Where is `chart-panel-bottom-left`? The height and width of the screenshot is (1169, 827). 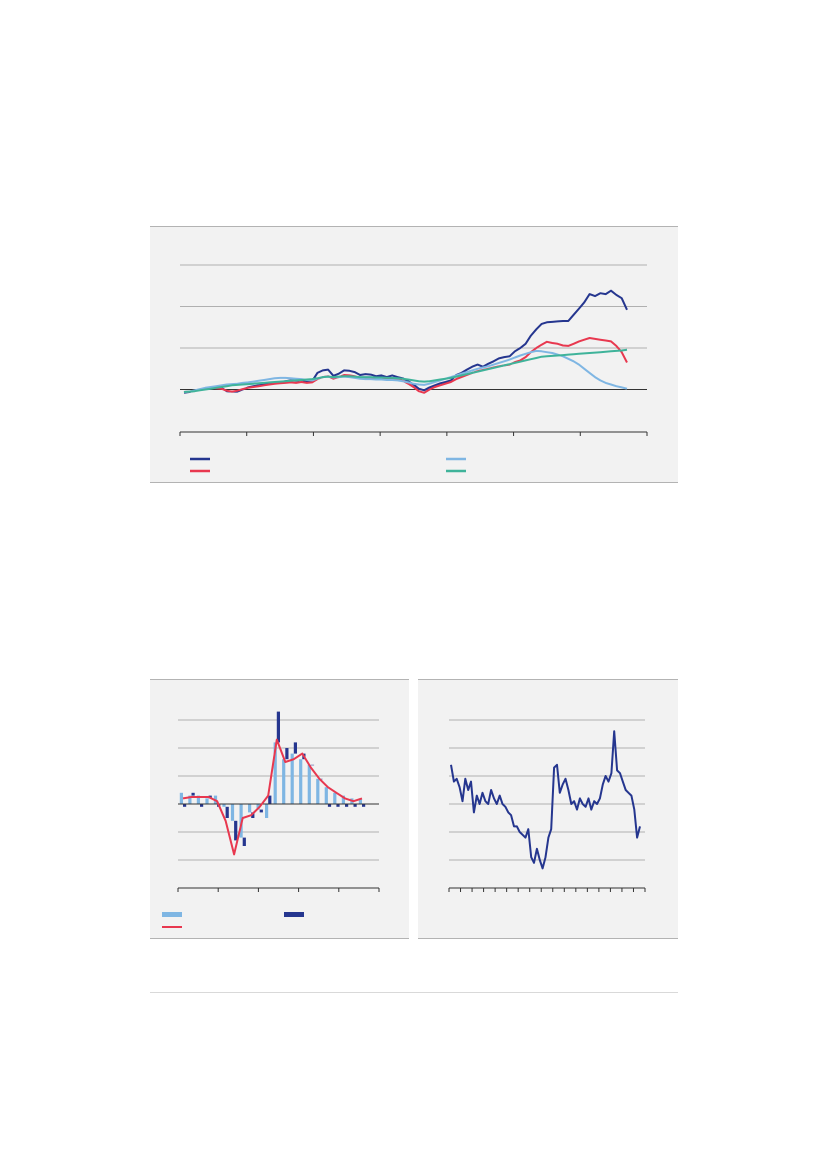 chart-panel-bottom-left is located at coordinates (279, 809).